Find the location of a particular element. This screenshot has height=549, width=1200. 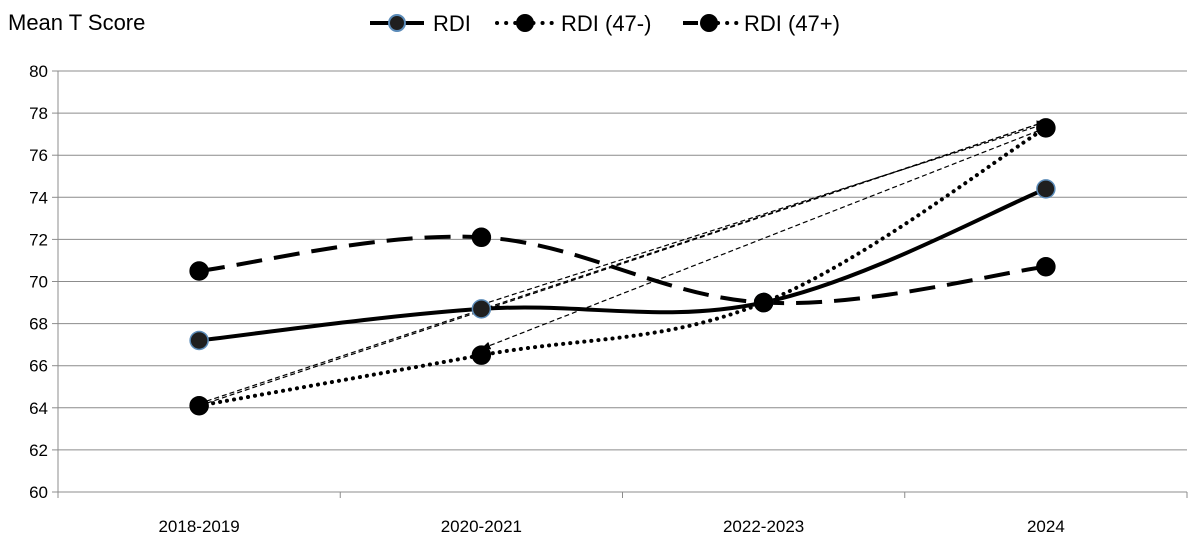

y-tick-label: 72 is located at coordinates (38, 239).